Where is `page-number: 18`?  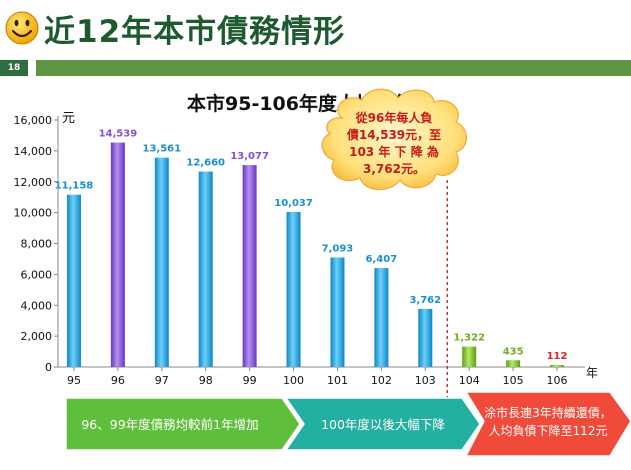 page-number: 18 is located at coordinates (14, 68).